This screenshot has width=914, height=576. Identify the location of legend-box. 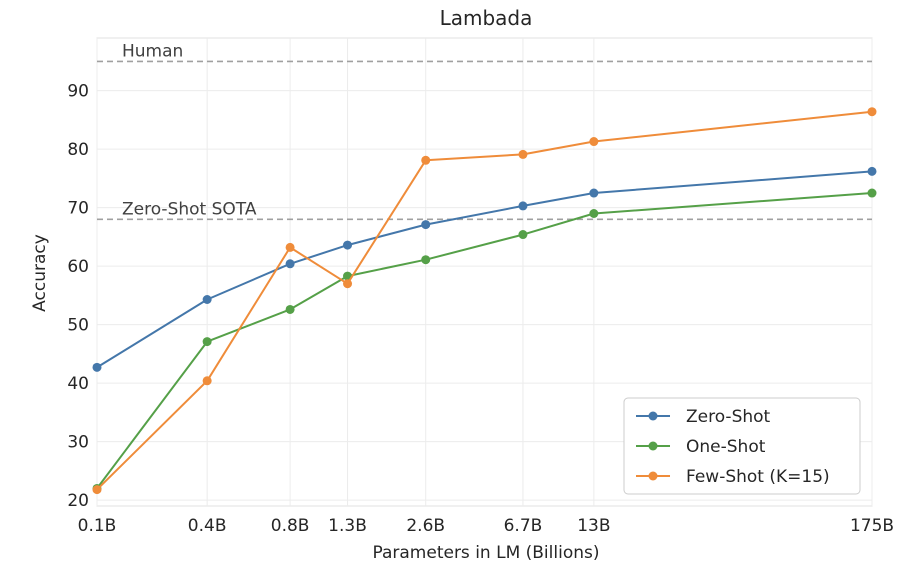
(742, 446).